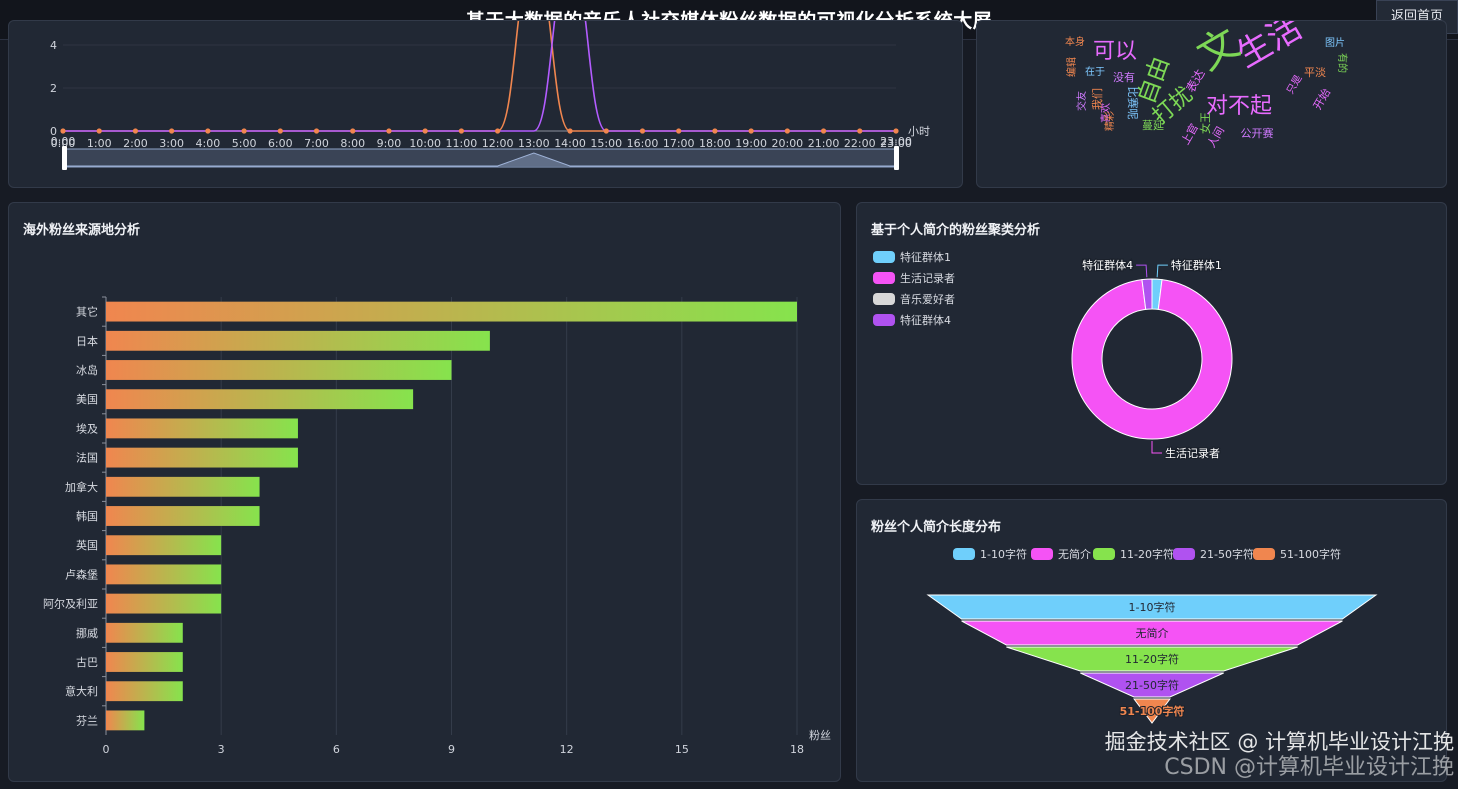  What do you see at coordinates (534, 143) in the screenshot?
I see `x-tick-label: 13:00` at bounding box center [534, 143].